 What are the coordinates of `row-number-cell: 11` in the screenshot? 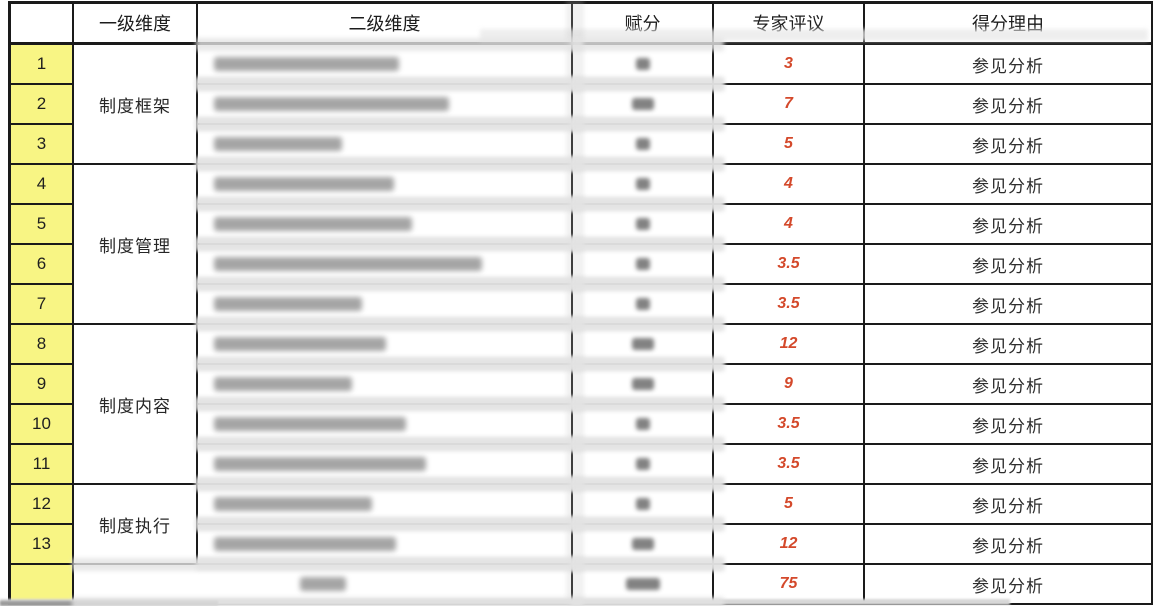 It's located at (42, 465).